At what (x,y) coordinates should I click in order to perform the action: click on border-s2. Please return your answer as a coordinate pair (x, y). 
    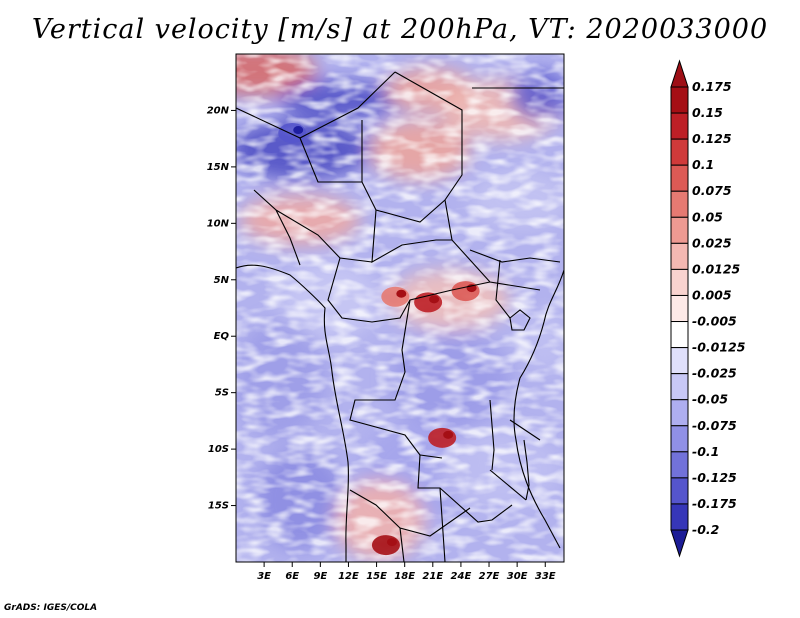
    Looking at the image, I should click on (410, 211).